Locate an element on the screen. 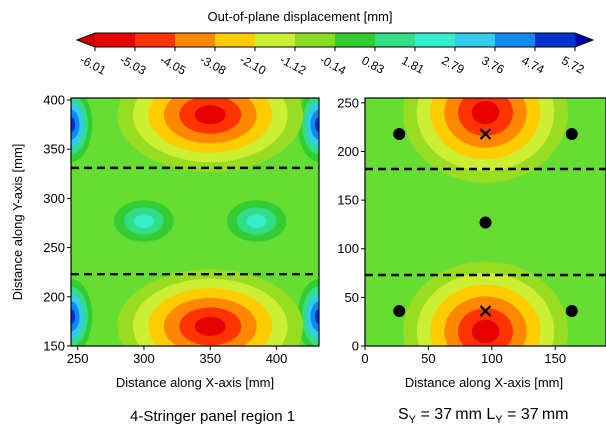  colorbar-tick-label: -3.08 is located at coordinates (213, 64).